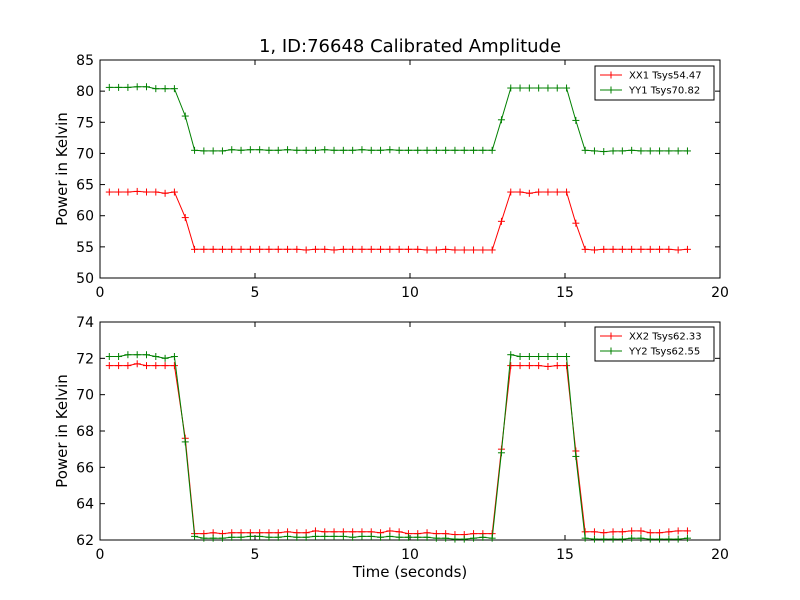  Describe the element at coordinates (85, 396) in the screenshot. I see `y-tick-label: 70` at that location.